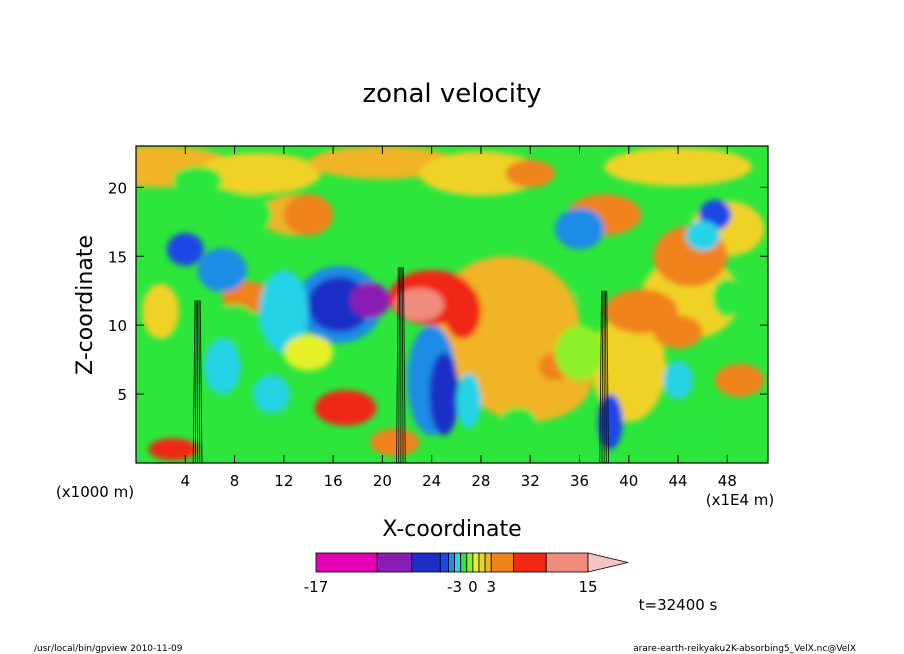 The image size is (904, 654). What do you see at coordinates (480, 481) in the screenshot?
I see `x-tick-label: 28` at bounding box center [480, 481].